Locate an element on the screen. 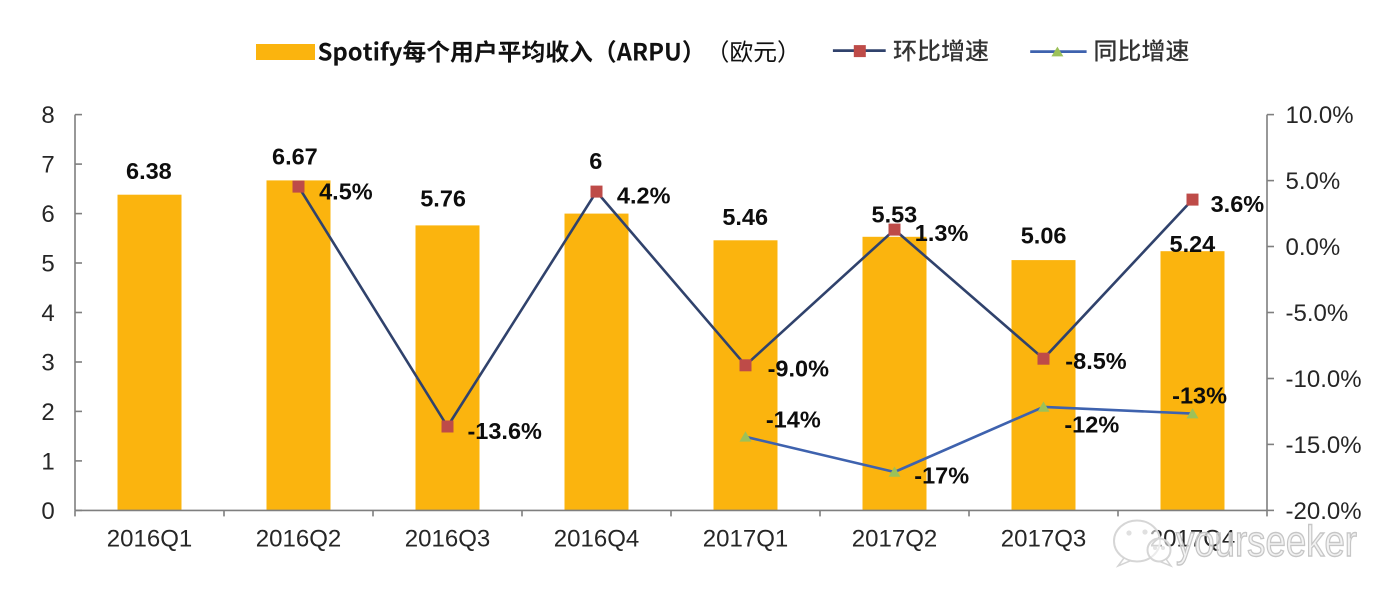  svg-text: 2016Q3 is located at coordinates (447, 539).